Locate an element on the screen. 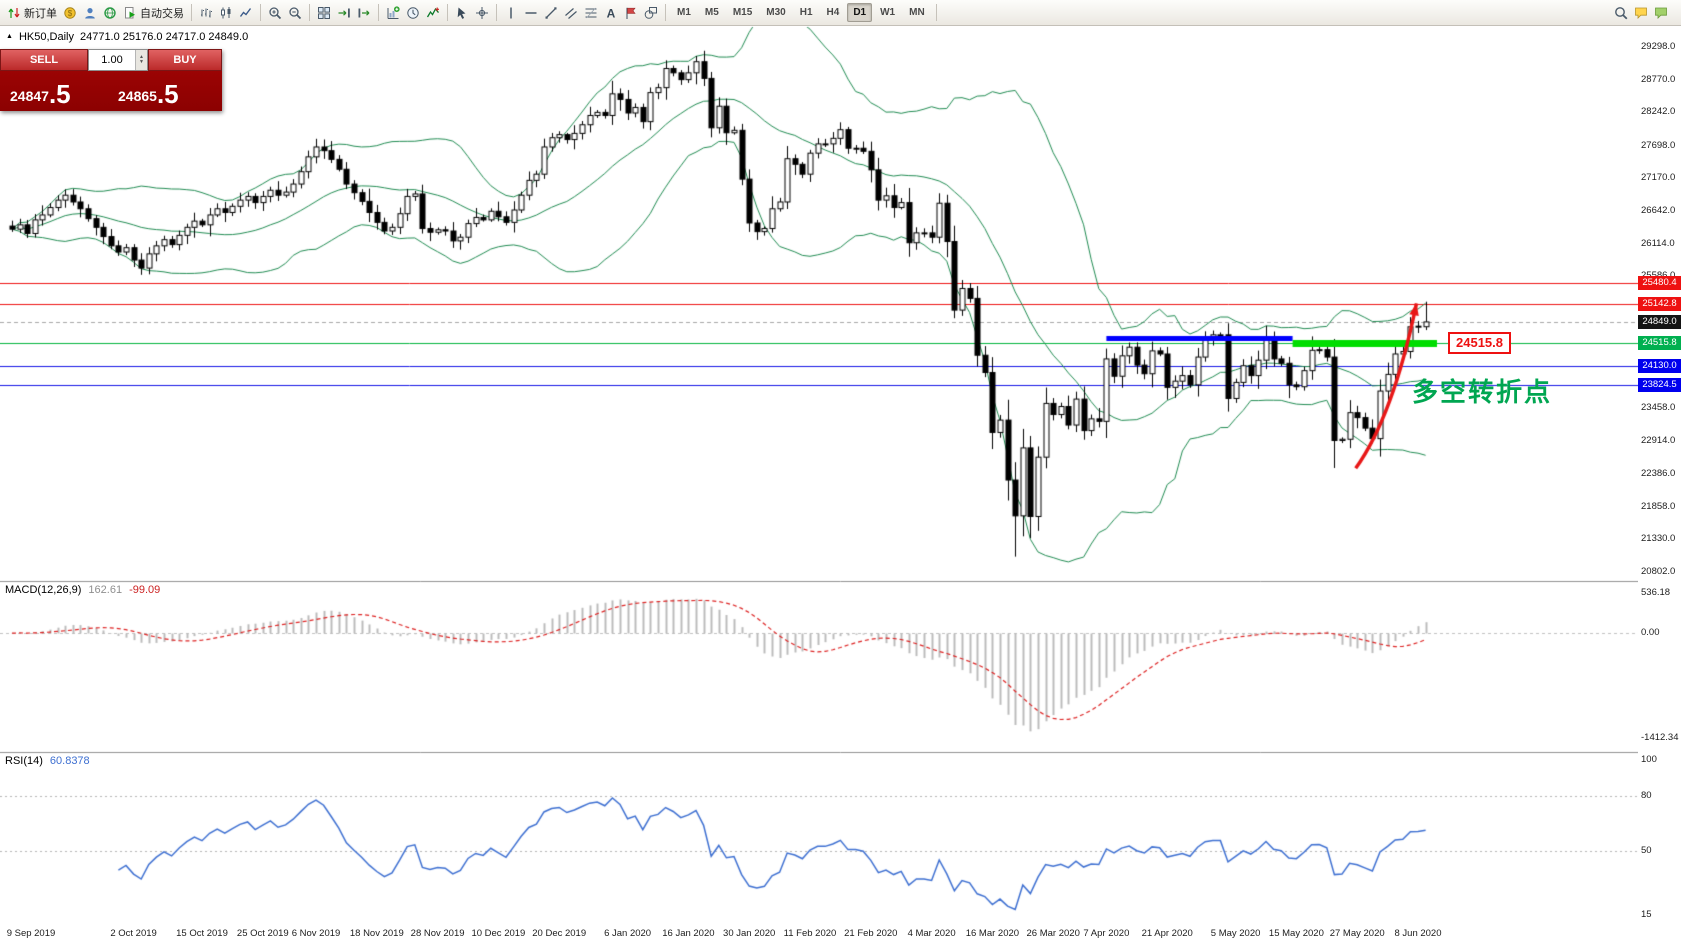 This screenshot has width=1681, height=943. timeframe-d1-button: D1 is located at coordinates (860, 12).